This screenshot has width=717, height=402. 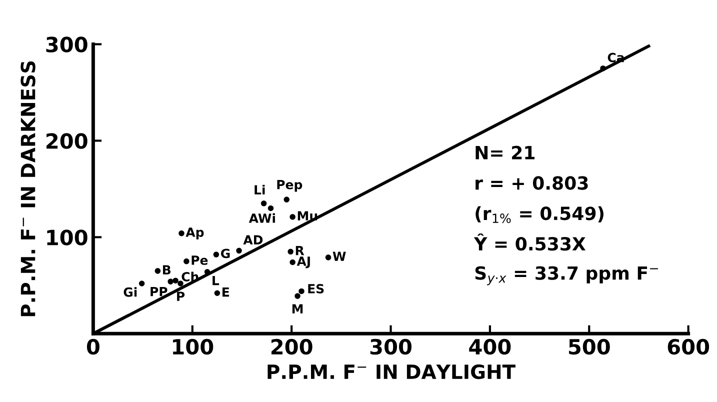 What do you see at coordinates (291, 346) in the screenshot?
I see `x-tick-label: 200` at bounding box center [291, 346].